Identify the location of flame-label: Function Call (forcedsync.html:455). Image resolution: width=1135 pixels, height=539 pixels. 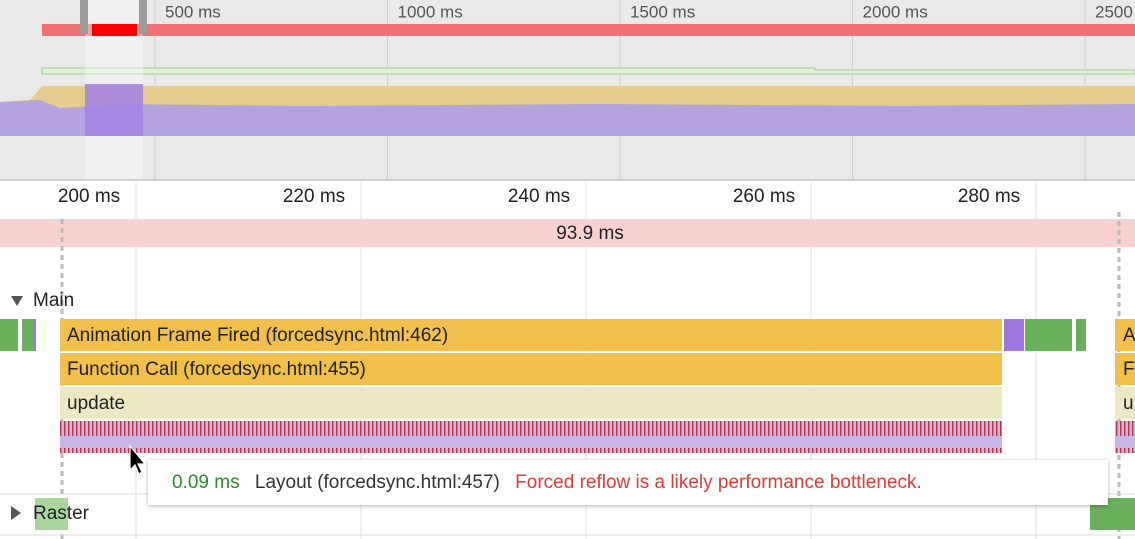
(216, 369).